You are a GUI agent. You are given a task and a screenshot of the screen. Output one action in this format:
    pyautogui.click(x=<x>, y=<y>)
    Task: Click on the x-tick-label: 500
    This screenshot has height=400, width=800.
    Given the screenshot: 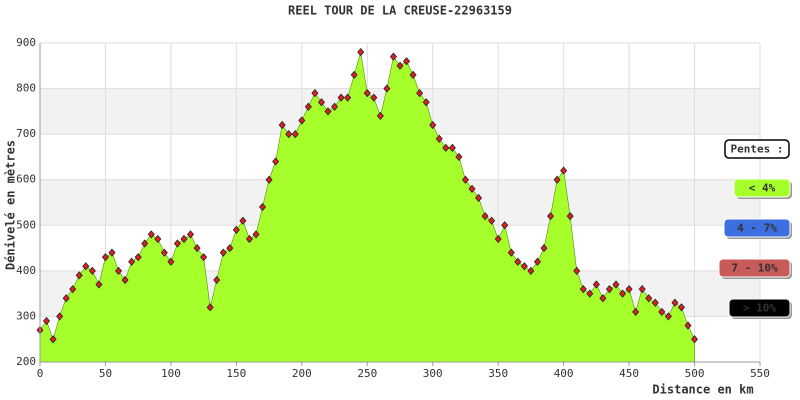 What is the action you would take?
    pyautogui.click(x=695, y=373)
    